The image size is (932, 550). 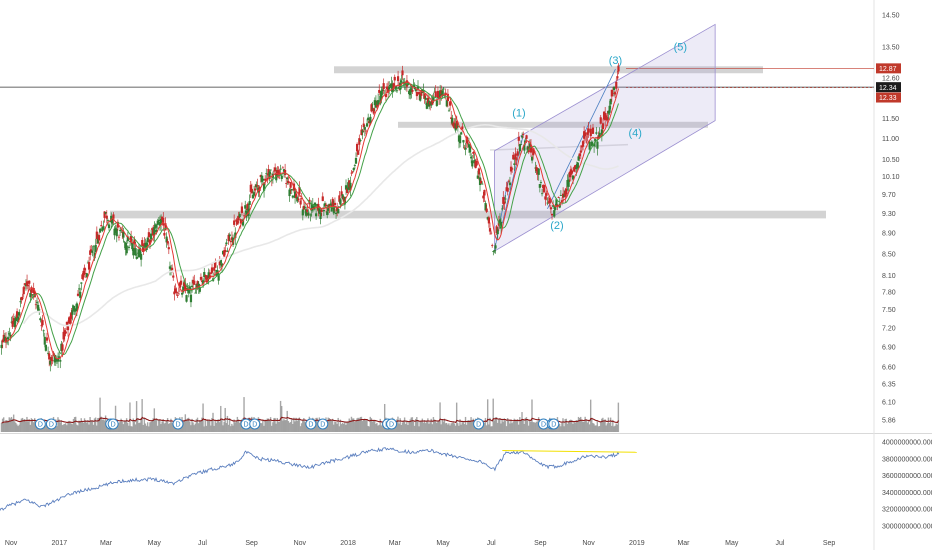 What do you see at coordinates (889, 254) in the screenshot?
I see `price-tick-label: 8.50` at bounding box center [889, 254].